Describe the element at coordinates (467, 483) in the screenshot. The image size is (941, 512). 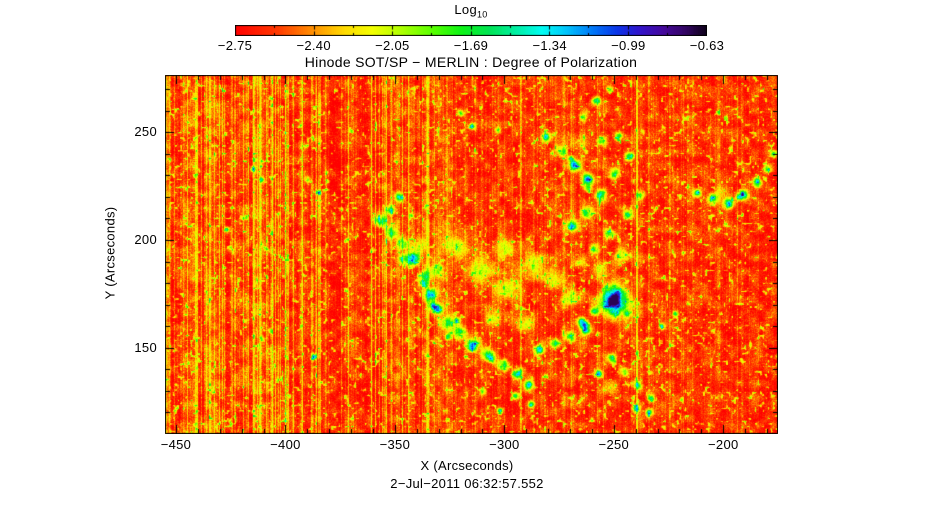
I see `timestamp: 2−Jul−2011 06:32:57.552` at that location.